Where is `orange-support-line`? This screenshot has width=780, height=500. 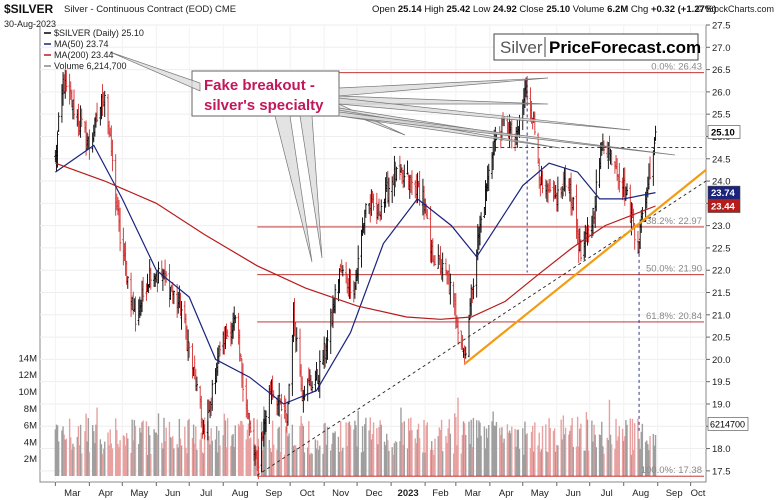 orange-support-line is located at coordinates (585, 267).